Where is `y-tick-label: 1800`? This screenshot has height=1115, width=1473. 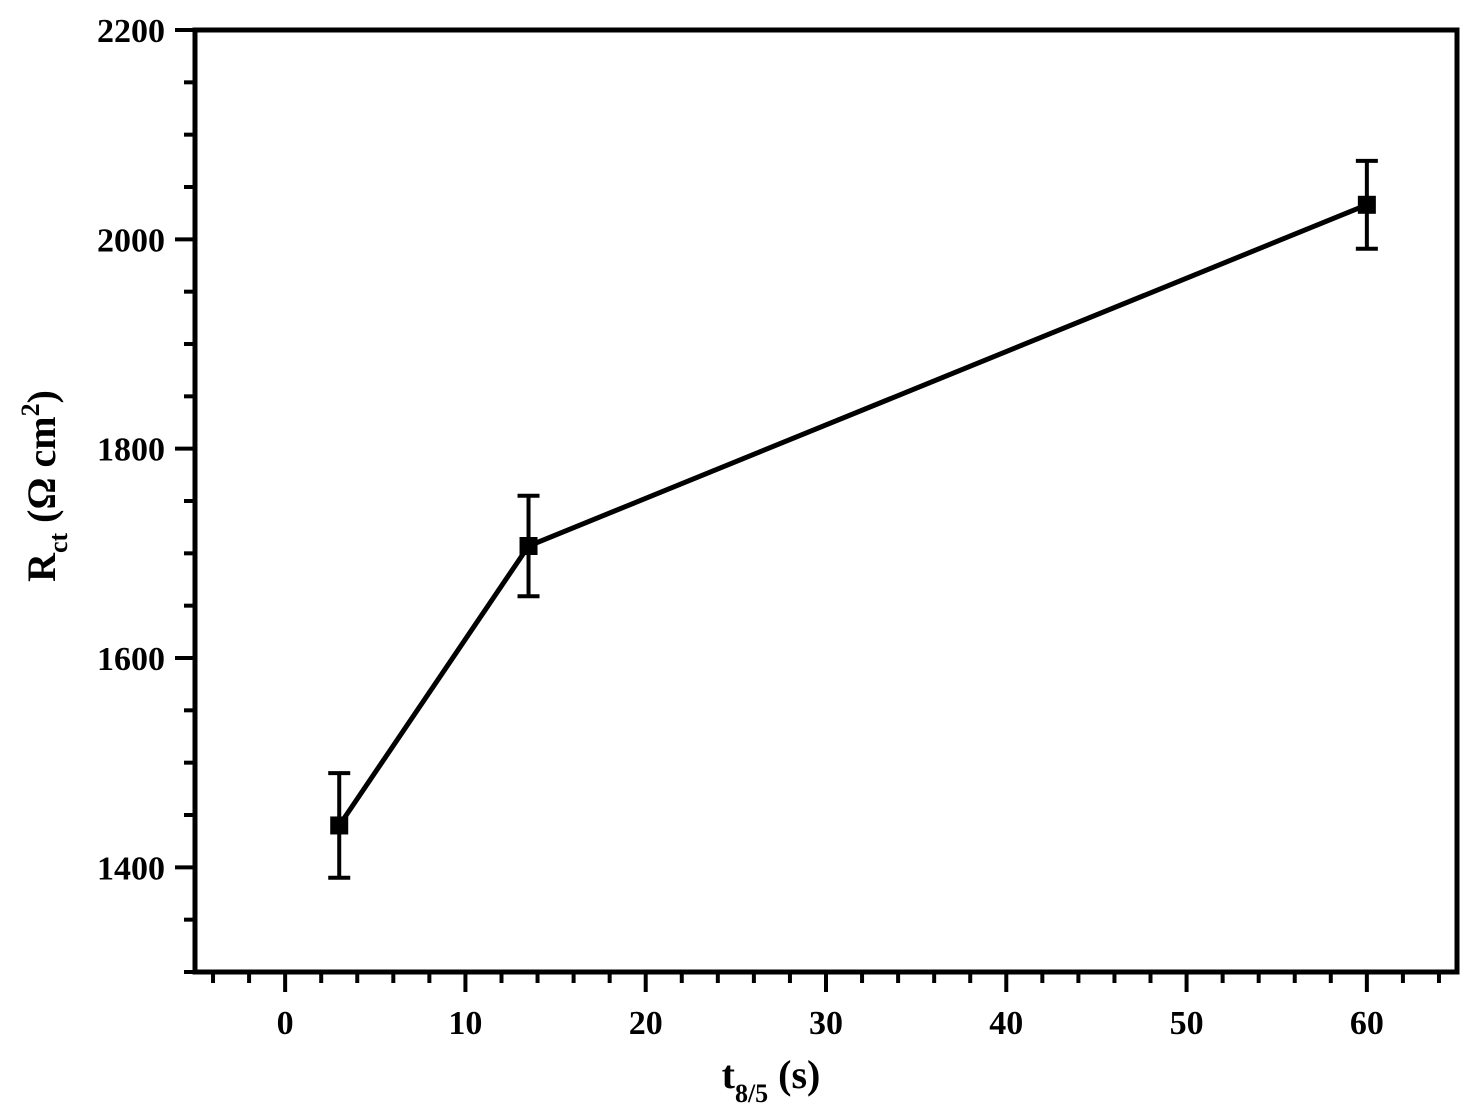 y-tick-label: 1800 is located at coordinates (131, 450).